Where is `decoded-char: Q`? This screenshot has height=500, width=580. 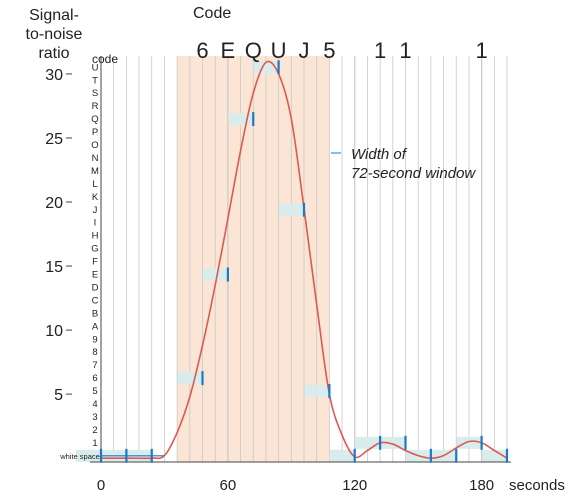
decoded-char: Q is located at coordinates (253, 50).